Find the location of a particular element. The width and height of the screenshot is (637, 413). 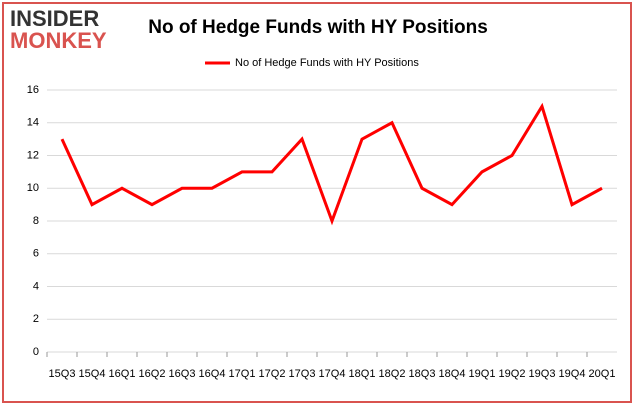

y-tick-label: 10 is located at coordinates (33, 188).